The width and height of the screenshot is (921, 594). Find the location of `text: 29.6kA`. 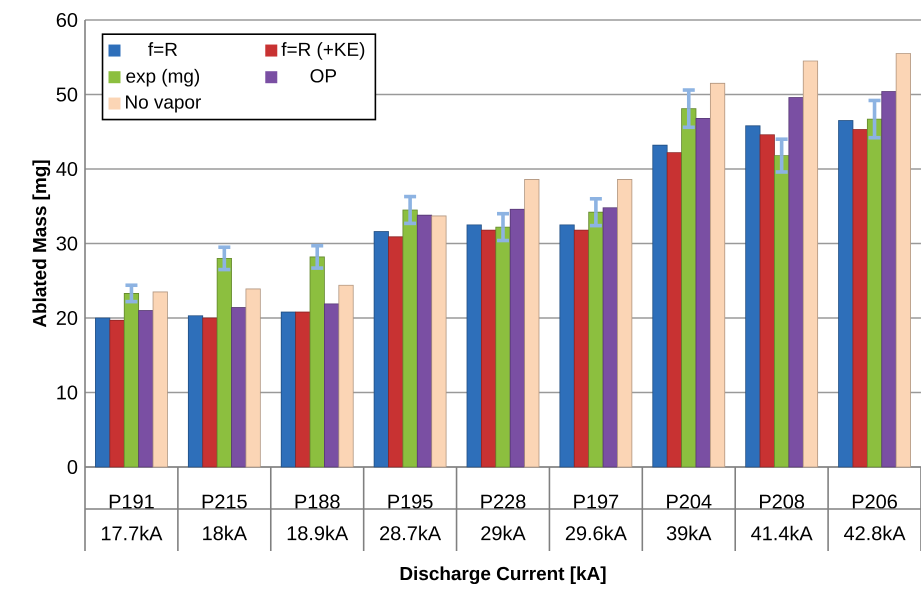

text: 29.6kA is located at coordinates (596, 533).